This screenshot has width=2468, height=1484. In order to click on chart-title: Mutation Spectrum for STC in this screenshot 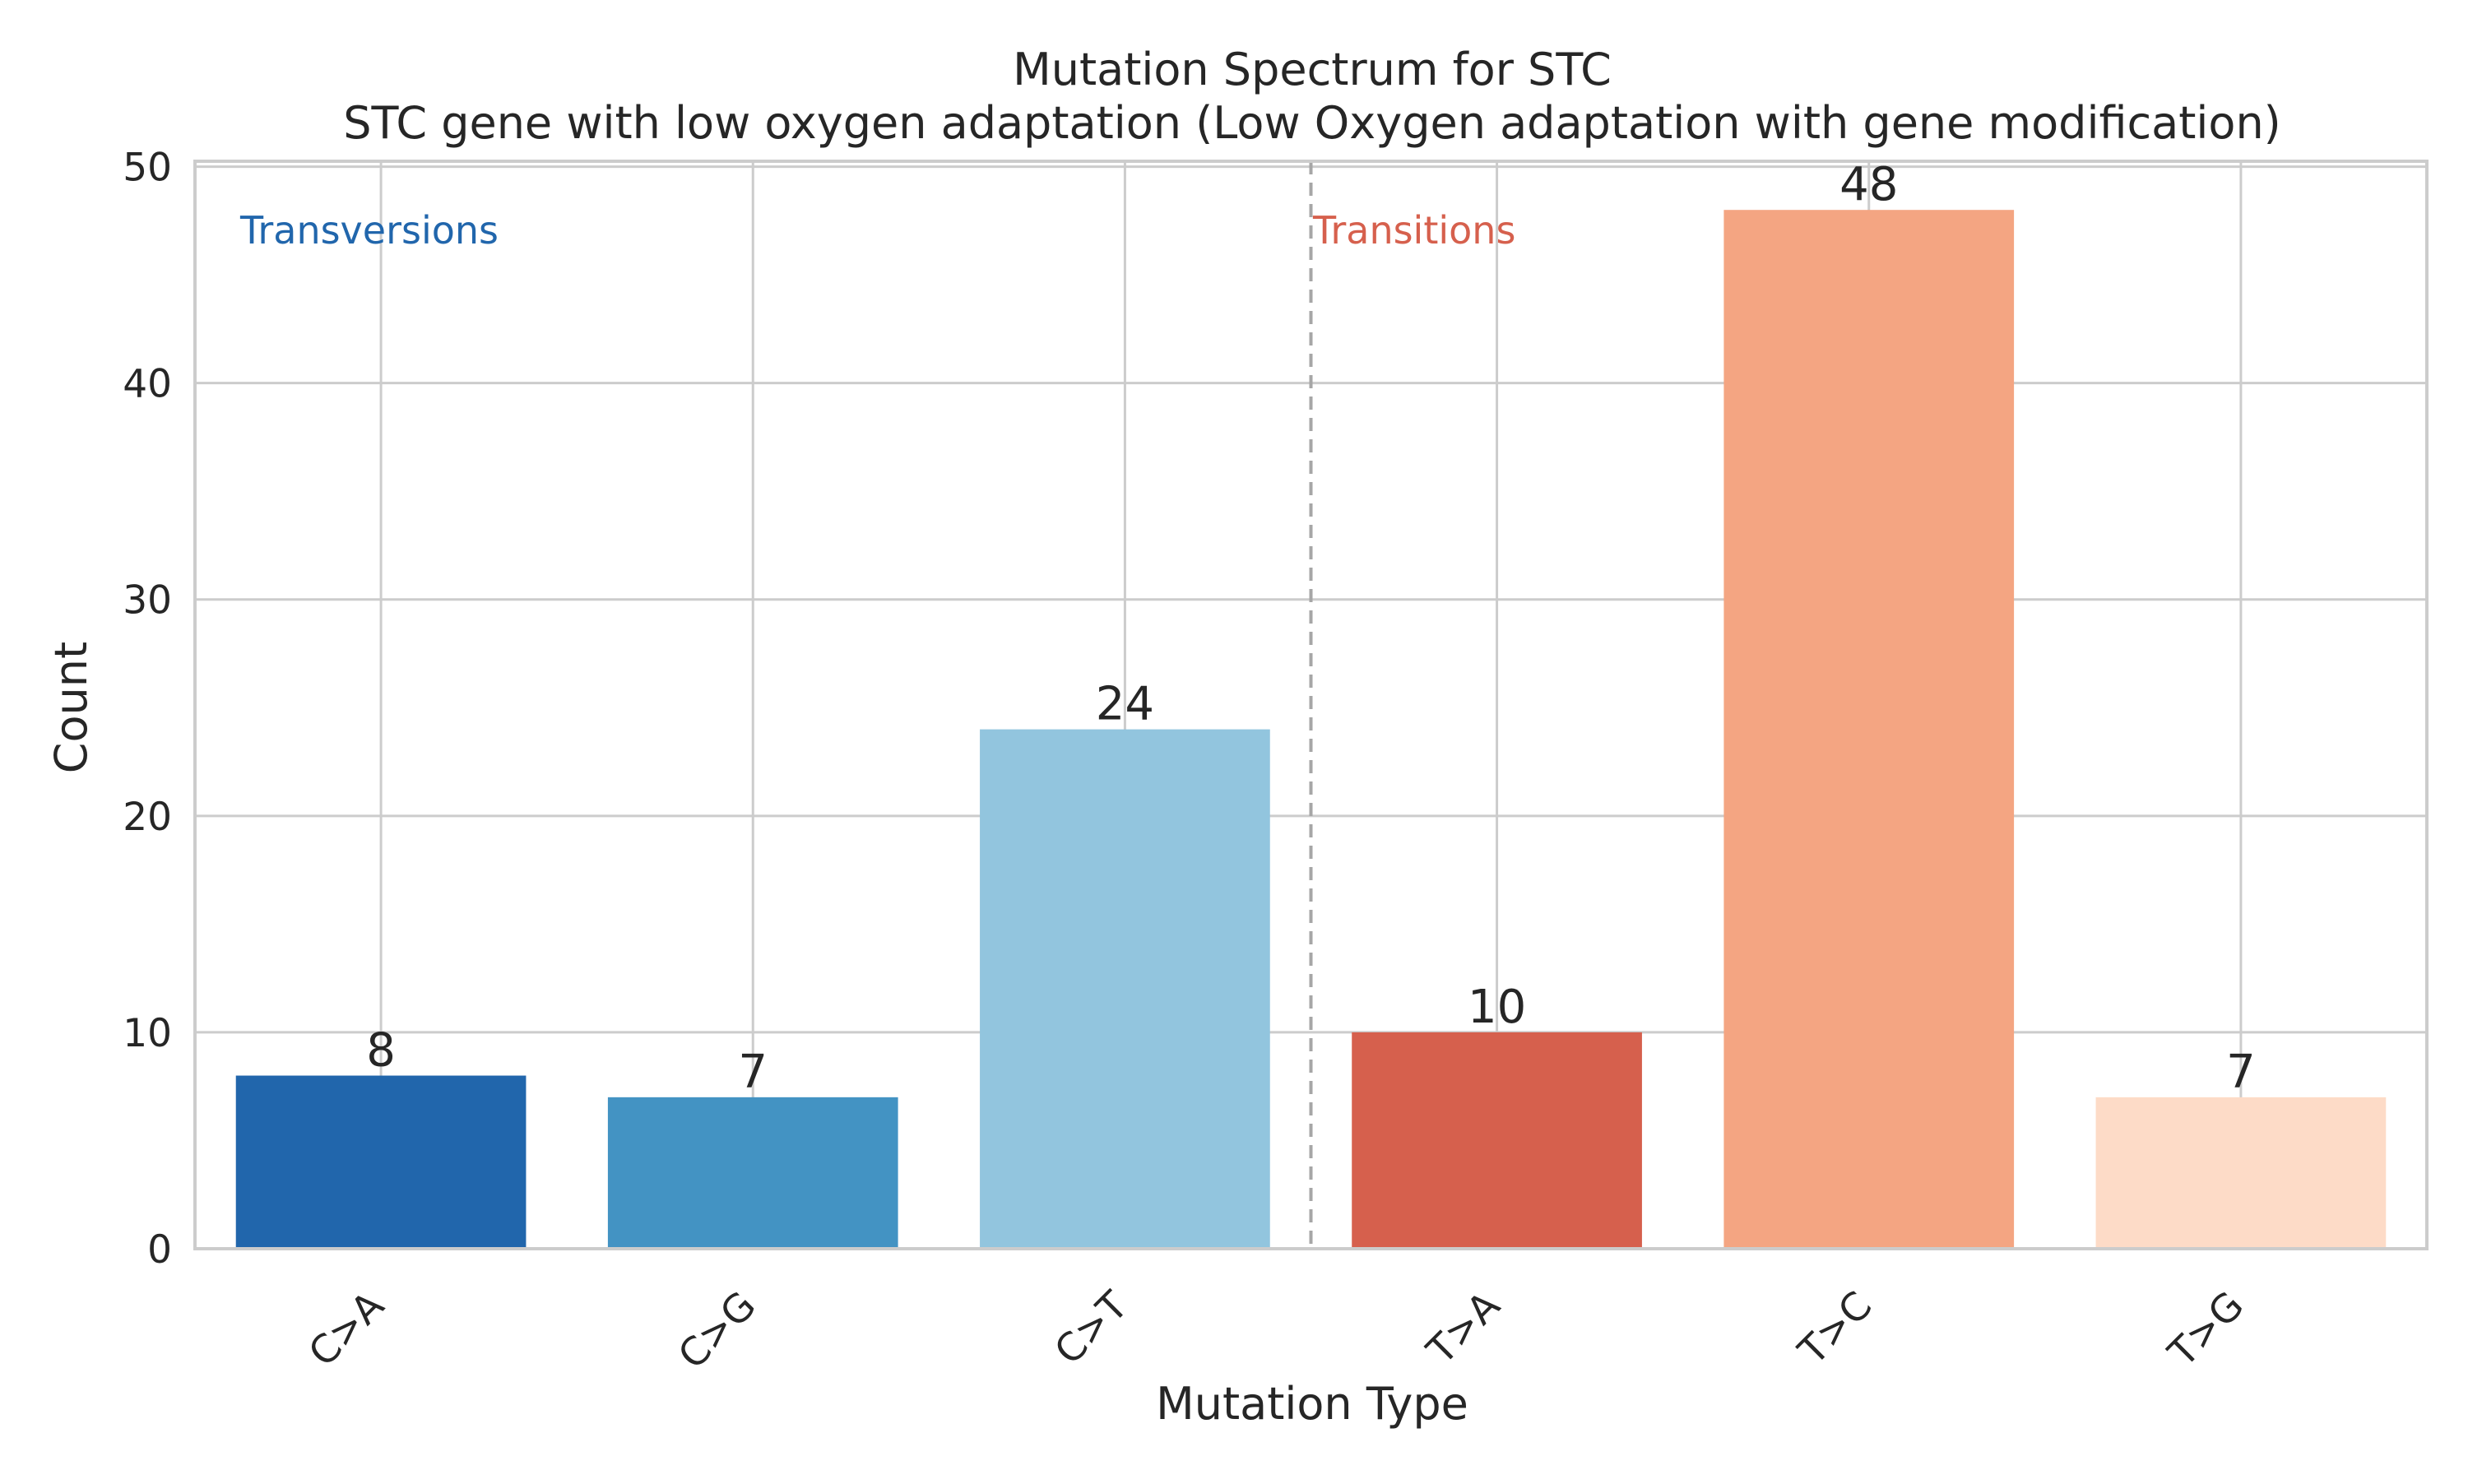, I will do `click(1312, 69)`.